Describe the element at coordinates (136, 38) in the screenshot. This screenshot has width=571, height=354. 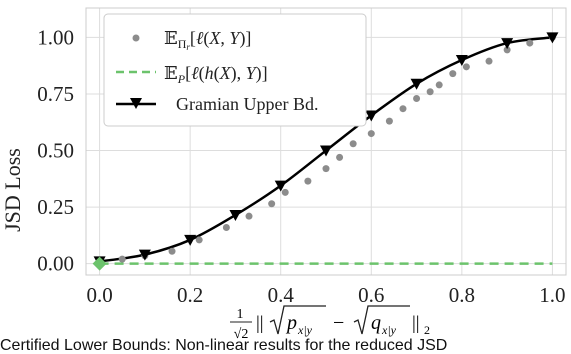
I see `legend-marker-scatter` at that location.